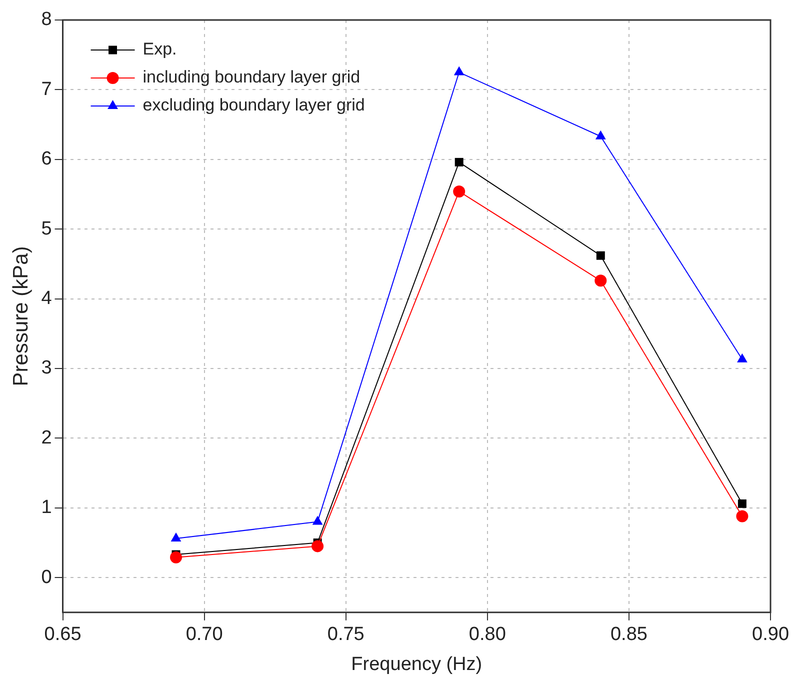 The width and height of the screenshot is (792, 685). I want to click on y-tick-label: 7, so click(46, 89).